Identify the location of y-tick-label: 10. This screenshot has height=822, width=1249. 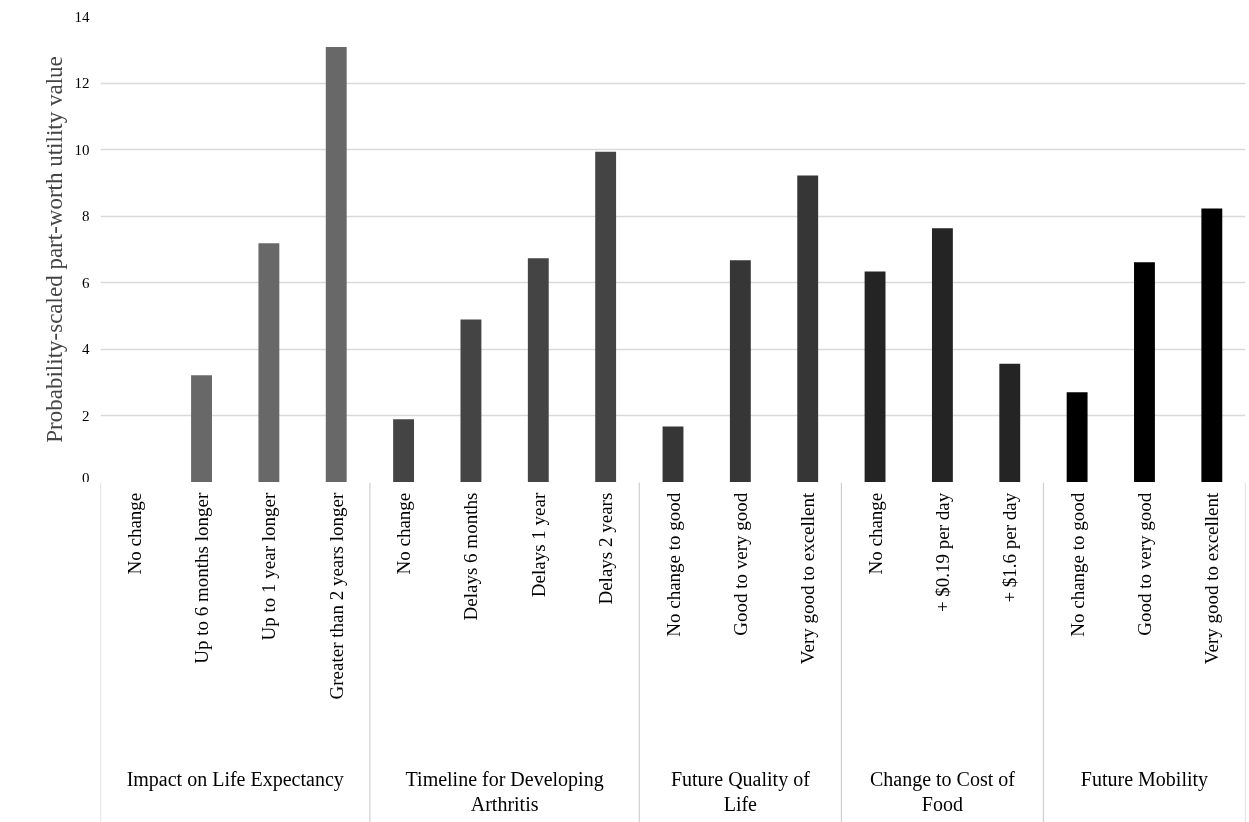
(82, 149).